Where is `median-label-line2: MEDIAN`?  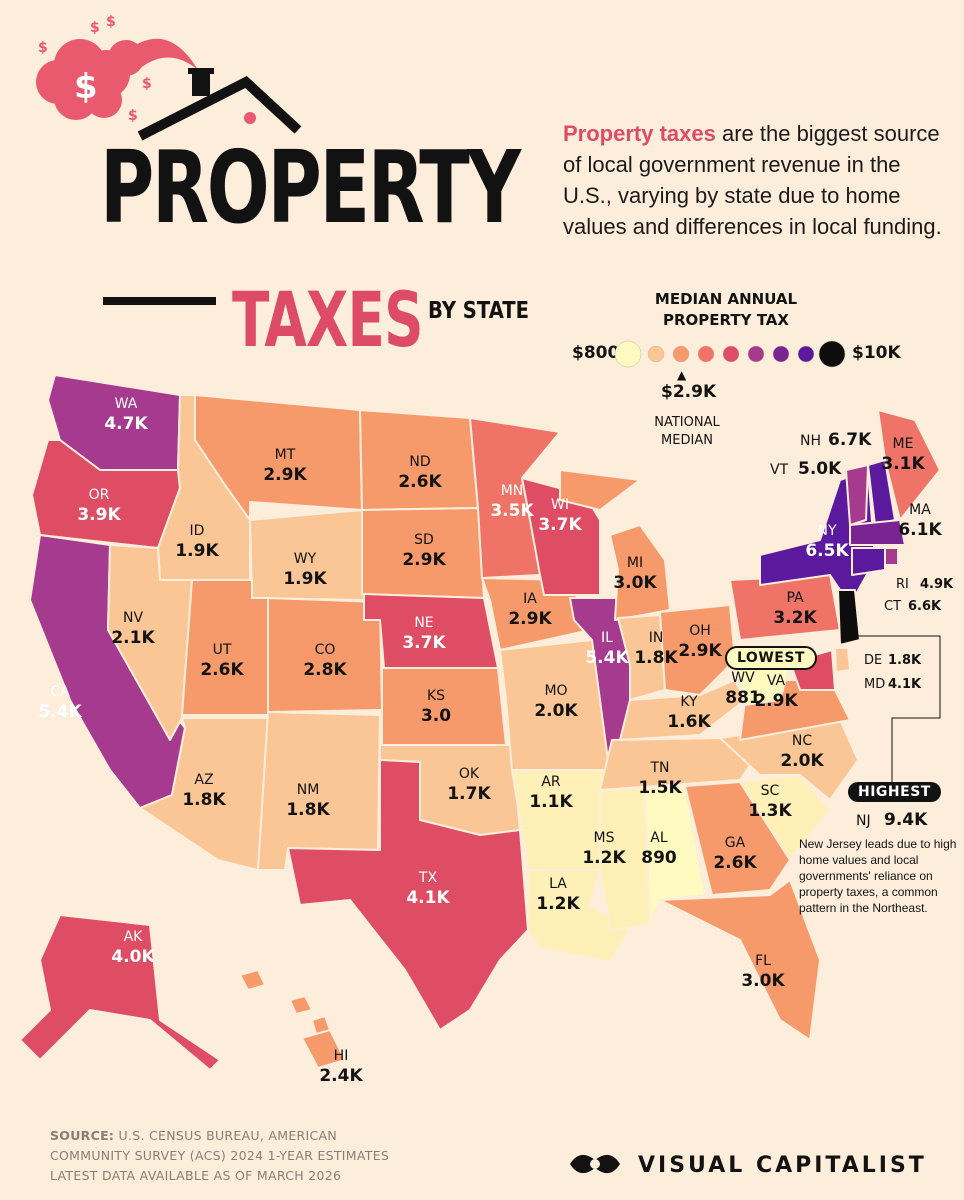 median-label-line2: MEDIAN is located at coordinates (687, 440).